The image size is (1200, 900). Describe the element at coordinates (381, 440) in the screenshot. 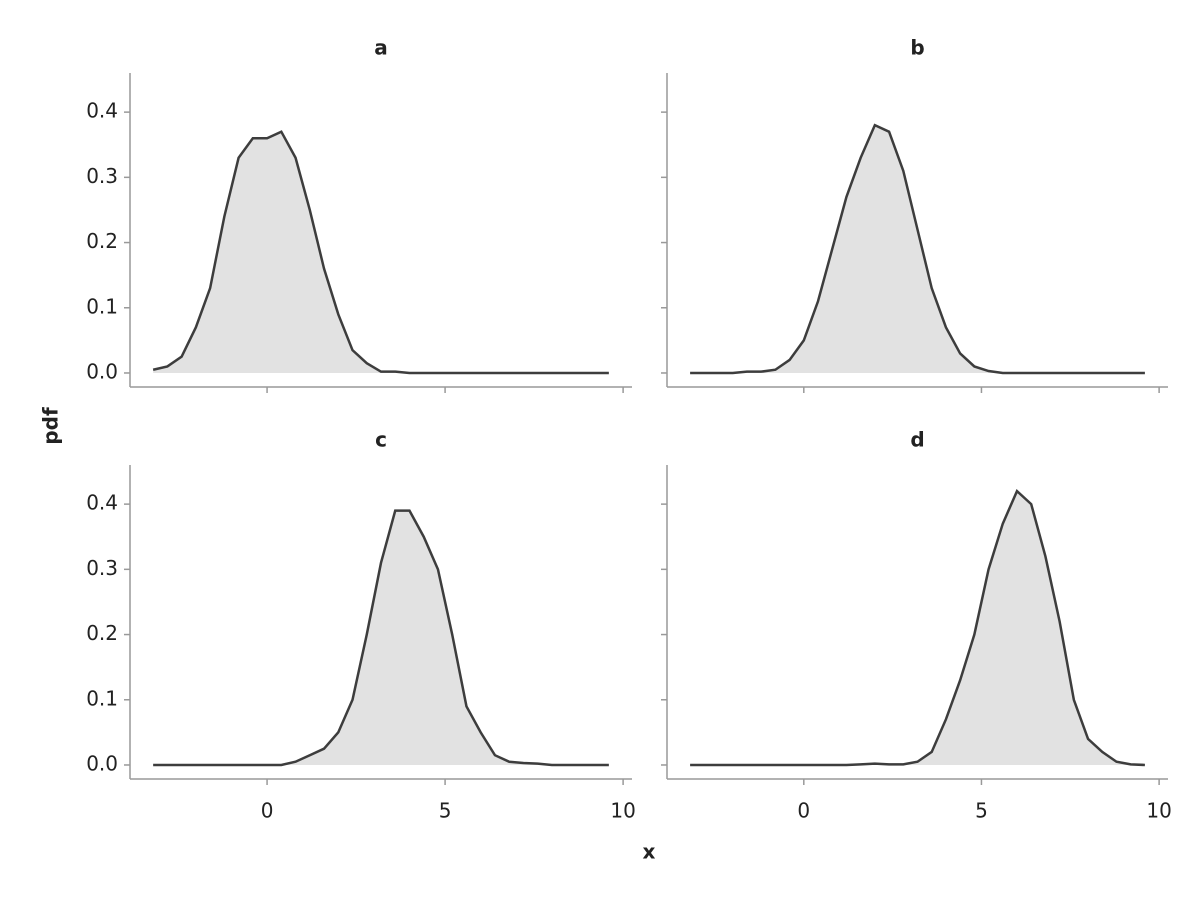

I see `panel-title: c` at that location.